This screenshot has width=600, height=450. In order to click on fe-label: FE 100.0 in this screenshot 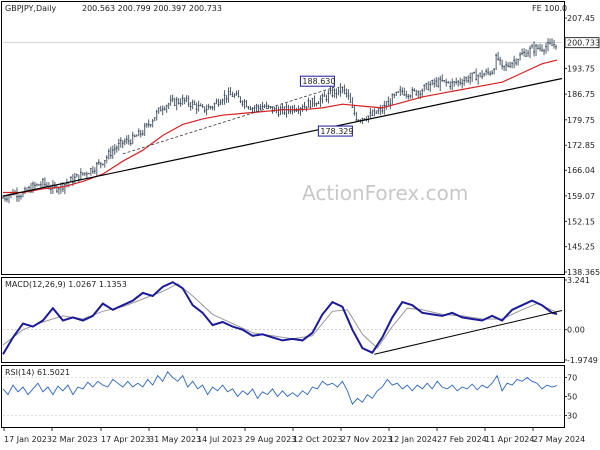, I will do `click(549, 8)`.